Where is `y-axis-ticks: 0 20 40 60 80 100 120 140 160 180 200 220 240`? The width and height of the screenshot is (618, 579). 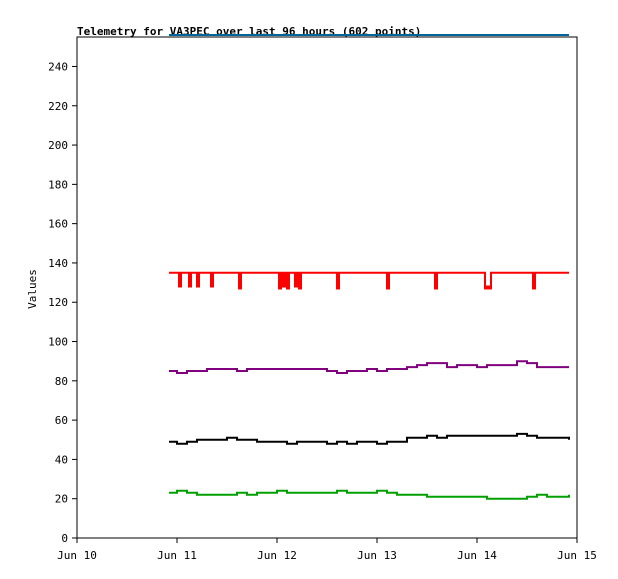
y-axis-ticks: 0 20 40 60 80 100 120 140 160 180 200 220 240 is located at coordinates (62, 302).